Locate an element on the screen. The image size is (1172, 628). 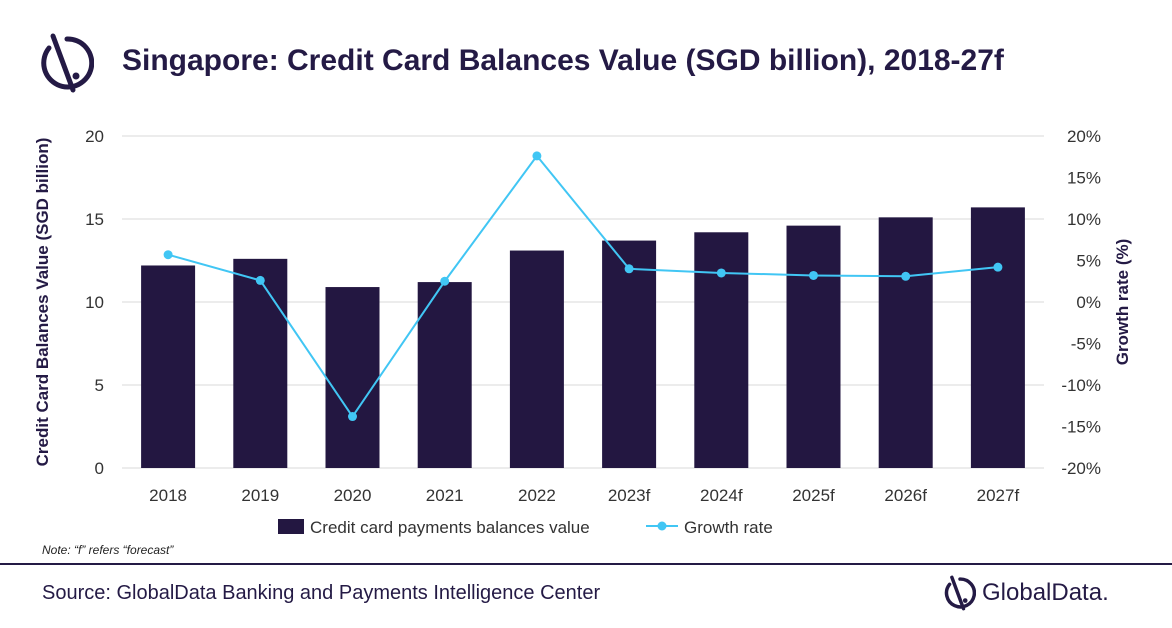
y2-tick-label: -20% is located at coordinates (1081, 468).